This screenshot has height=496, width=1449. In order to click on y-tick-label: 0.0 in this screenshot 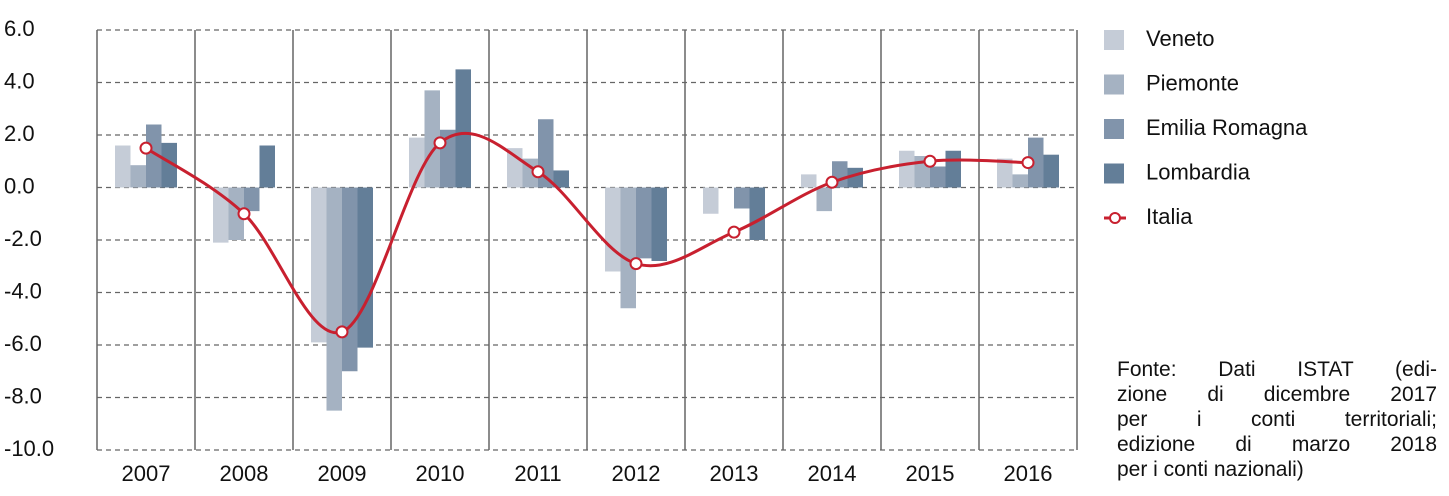, I will do `click(19, 185)`.